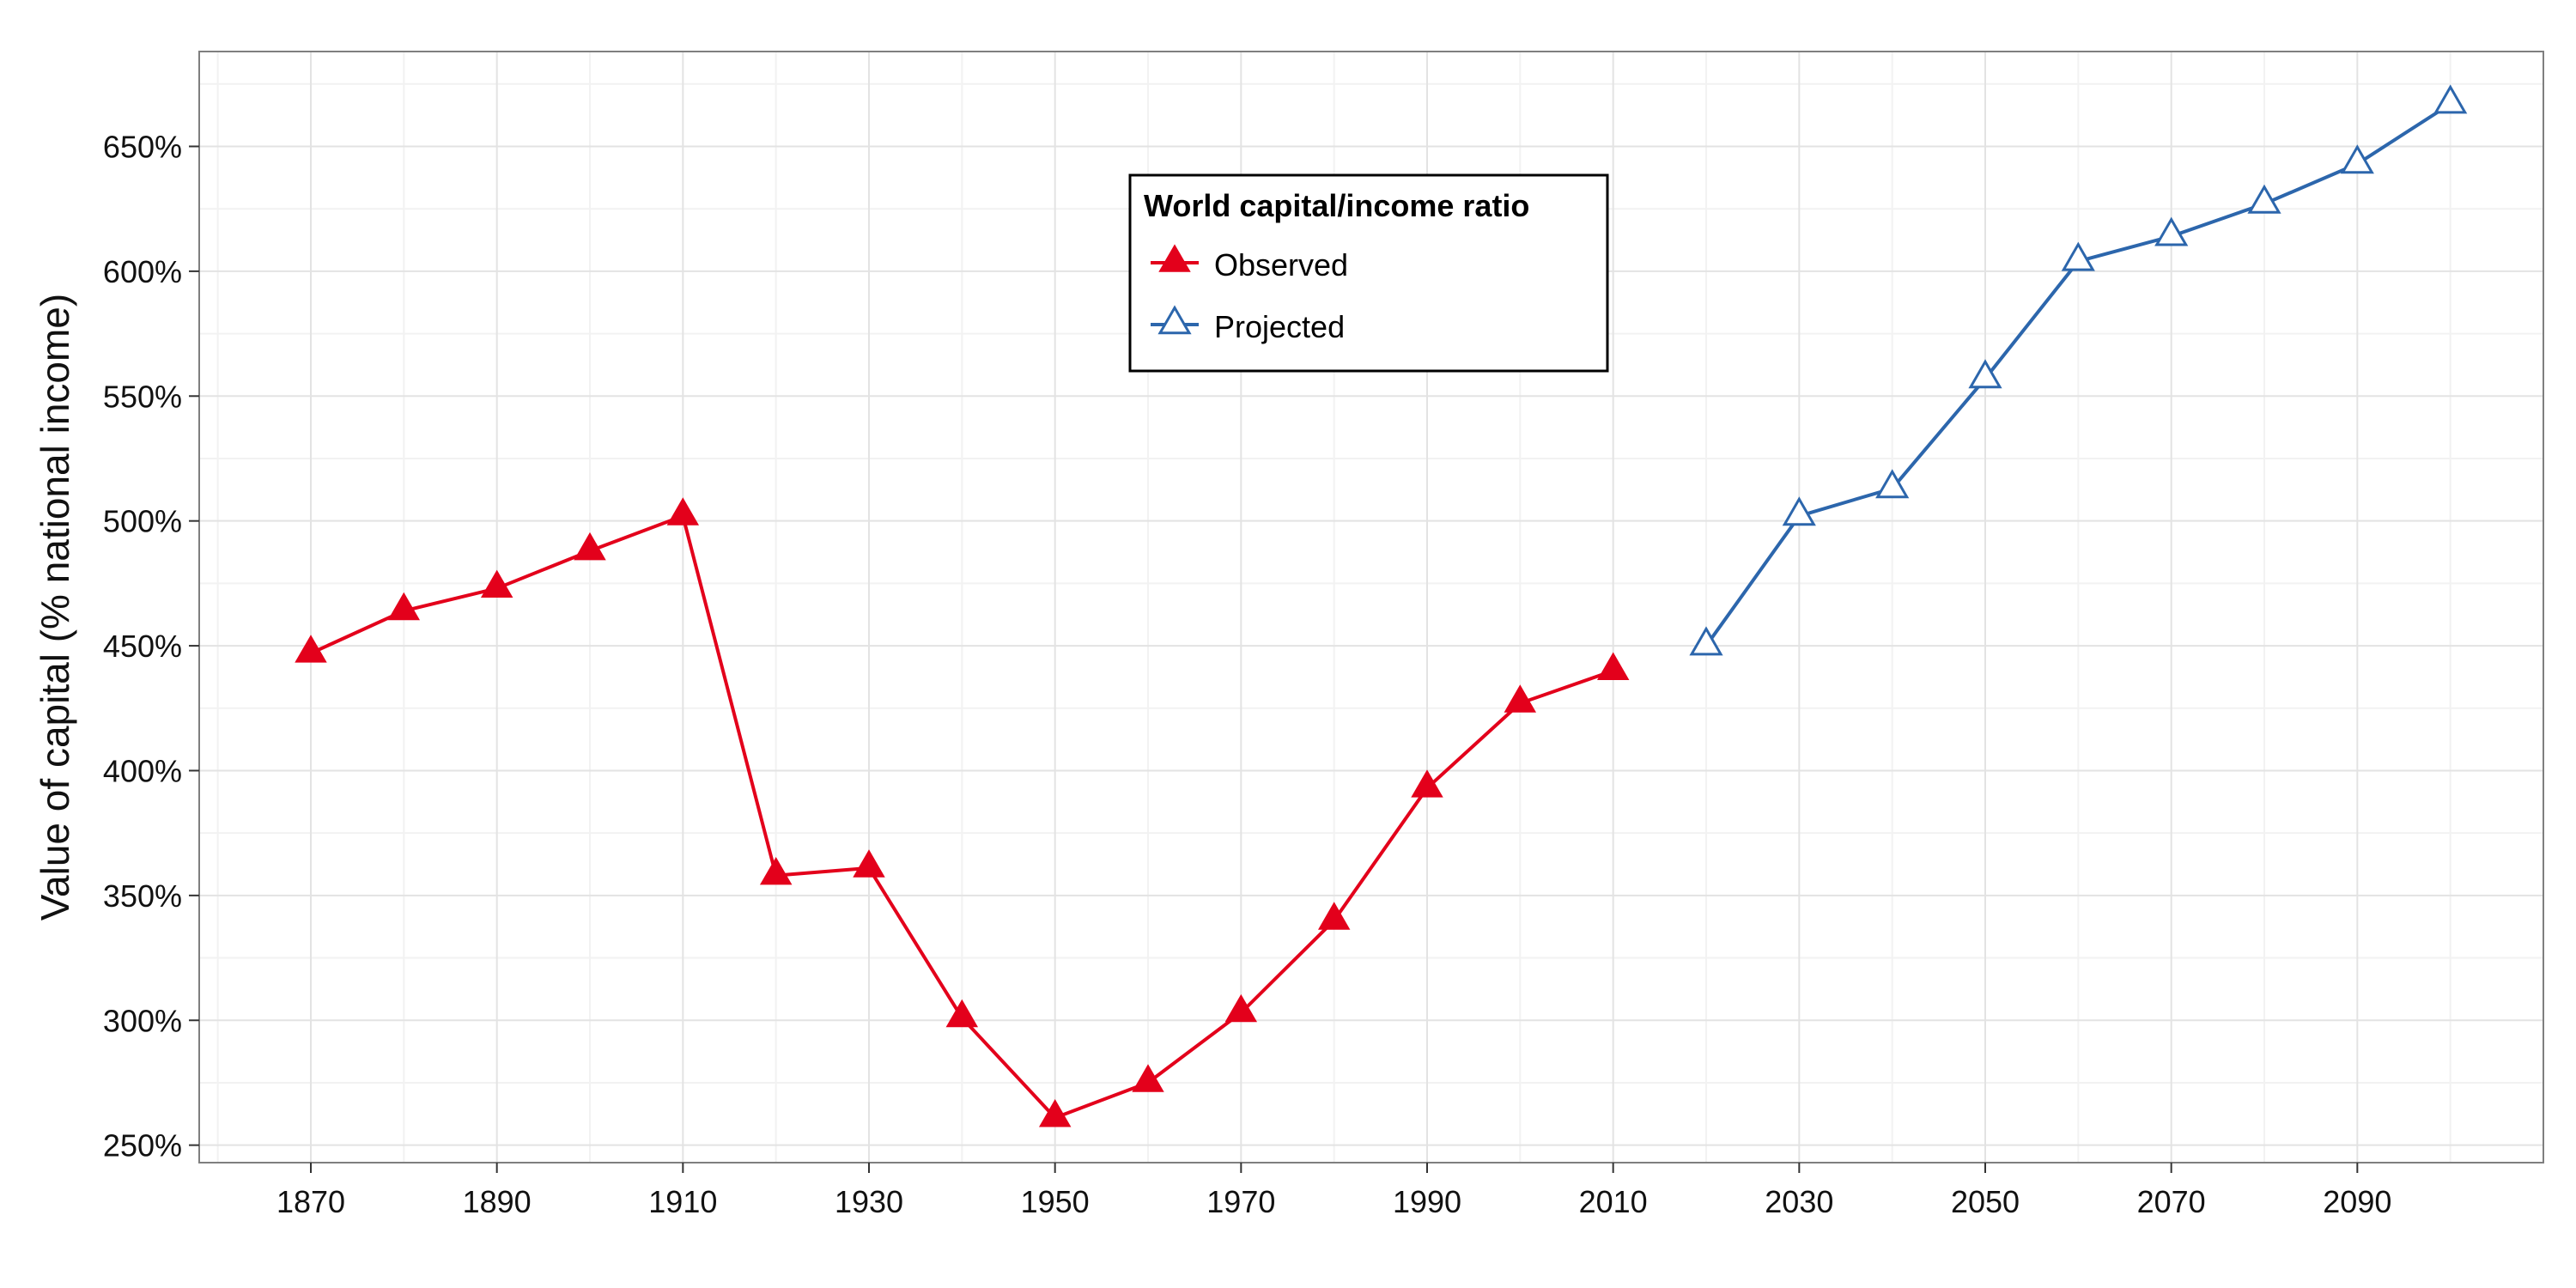 Image resolution: width=2576 pixels, height=1288 pixels. Describe the element at coordinates (2078, 370) in the screenshot. I see `series-projected` at that location.